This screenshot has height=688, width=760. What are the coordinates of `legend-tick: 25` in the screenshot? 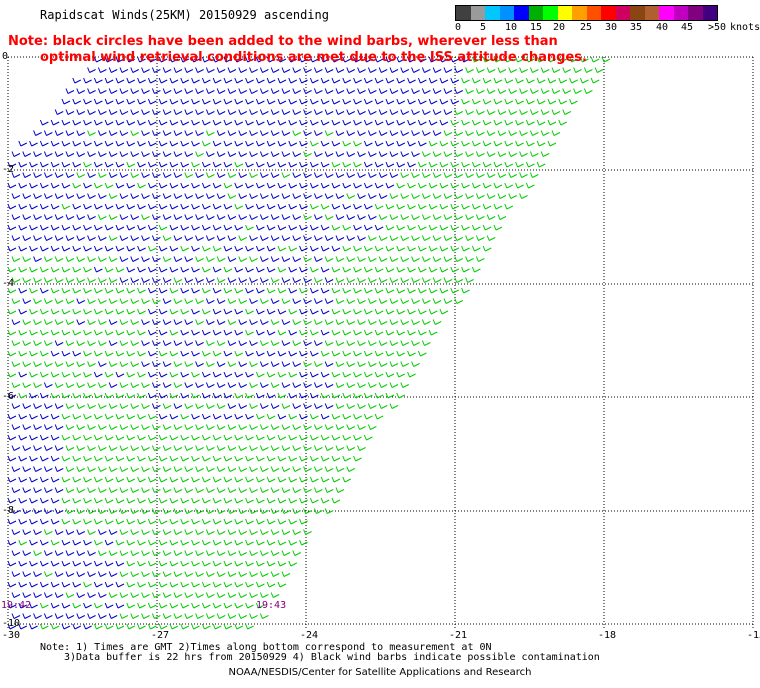 It's located at (586, 27).